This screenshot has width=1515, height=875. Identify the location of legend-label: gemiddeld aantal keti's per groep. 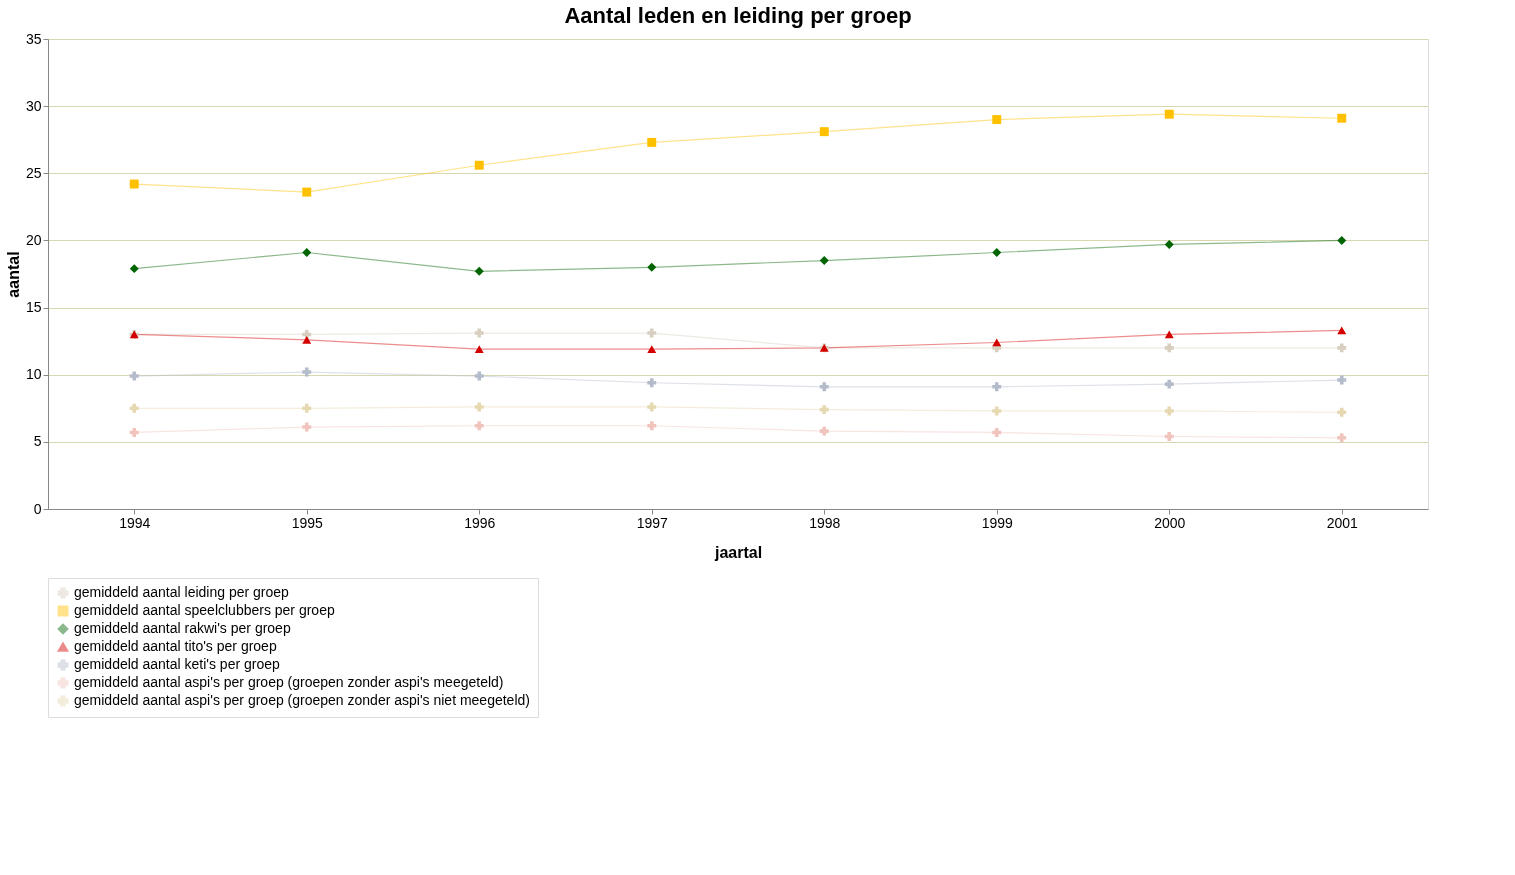
(177, 664).